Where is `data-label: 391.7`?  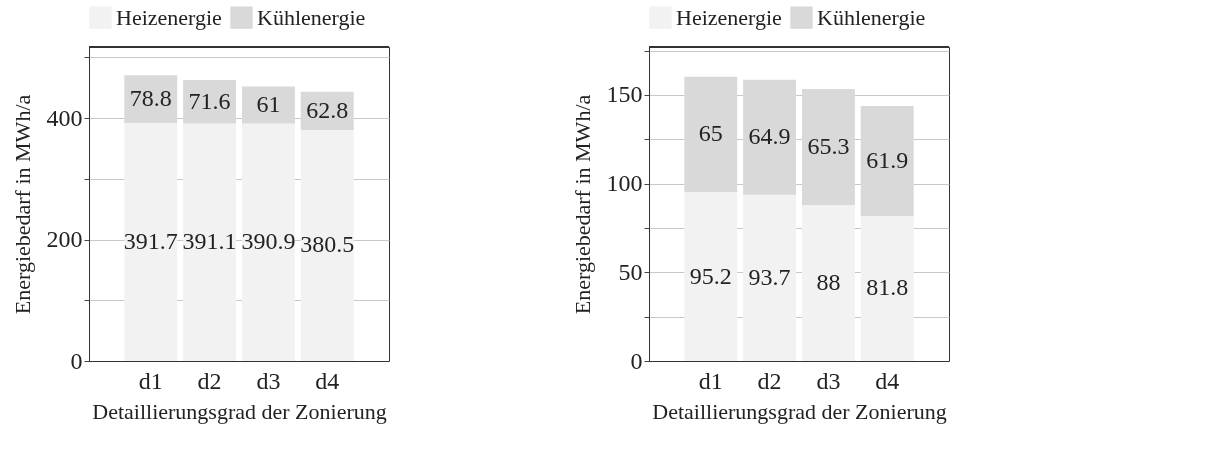
data-label: 391.7 is located at coordinates (150, 241).